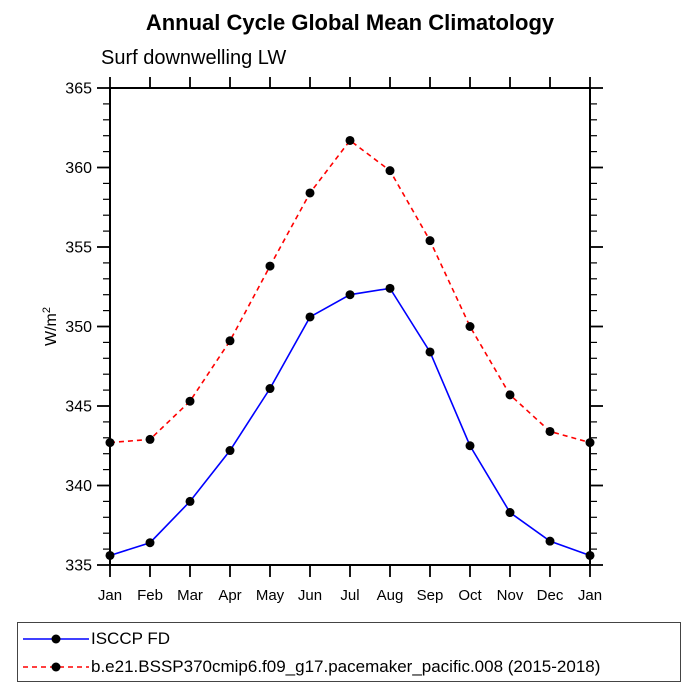  I want to click on y-tick-label: 345, so click(78, 407).